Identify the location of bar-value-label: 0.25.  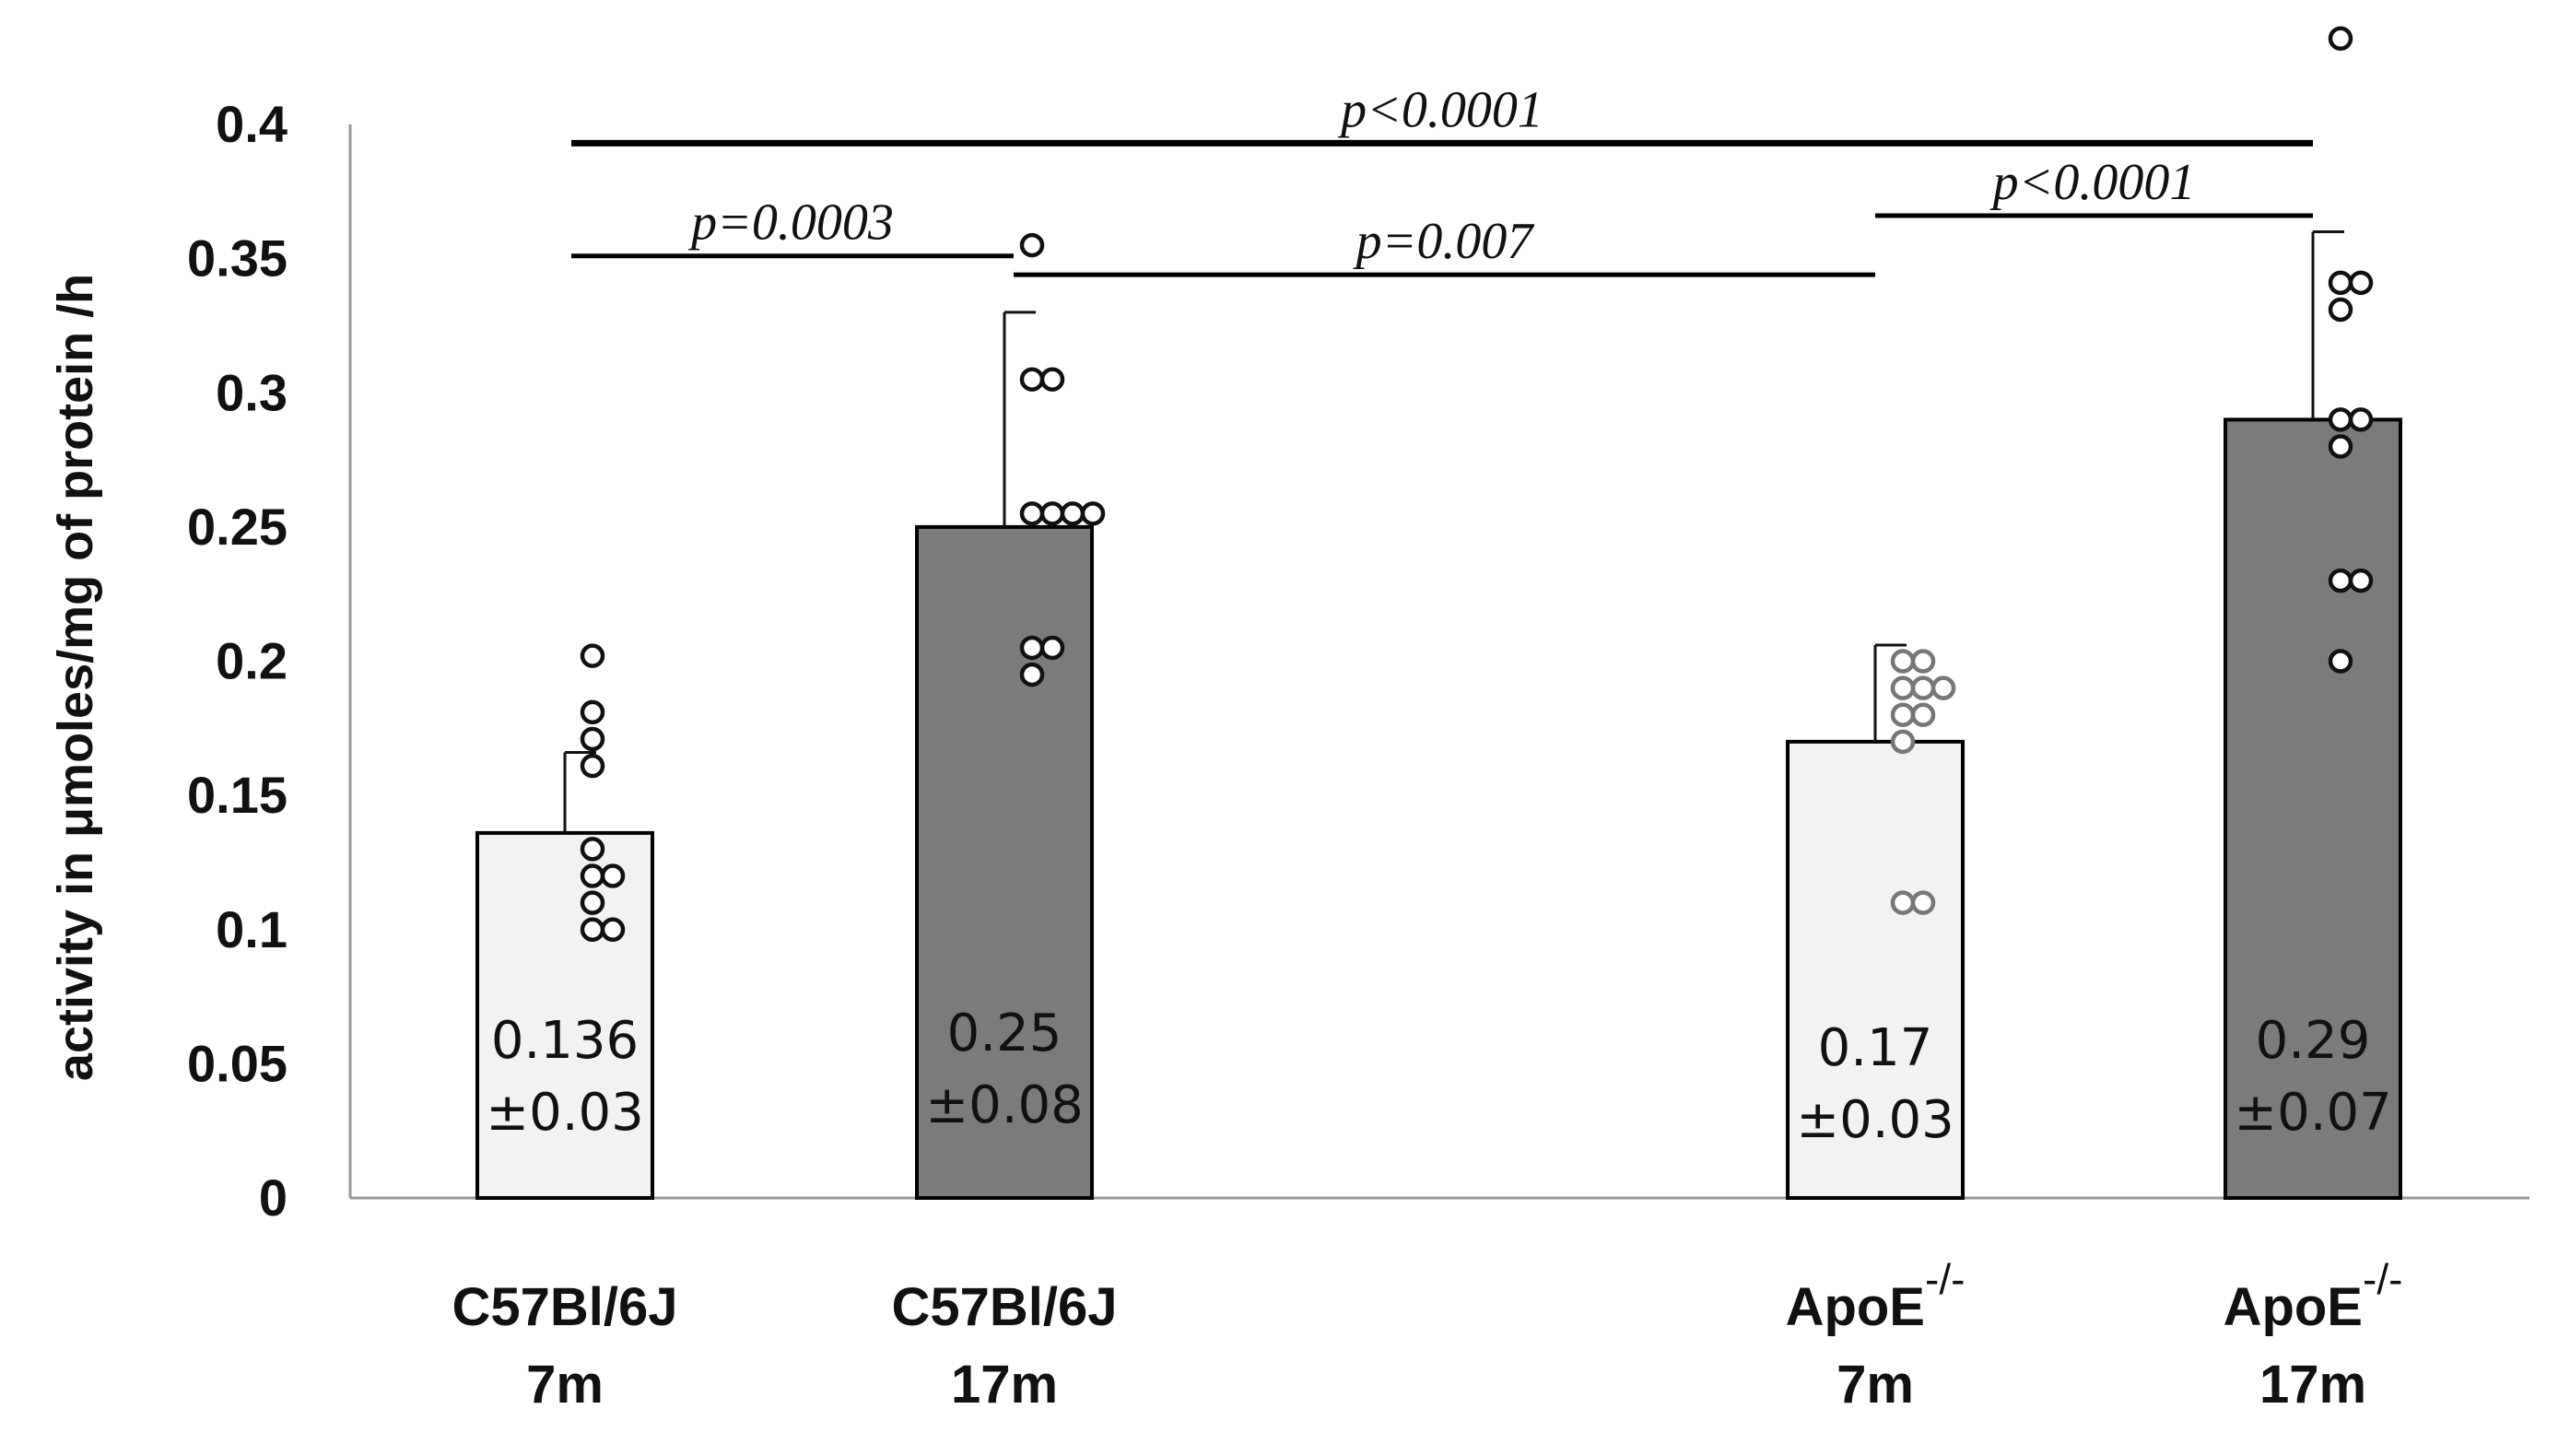
(1004, 1033).